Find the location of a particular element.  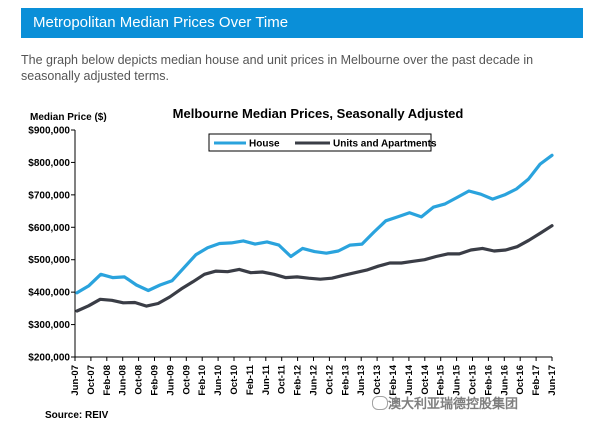

y-tick-label: $600,000 is located at coordinates (49, 228).